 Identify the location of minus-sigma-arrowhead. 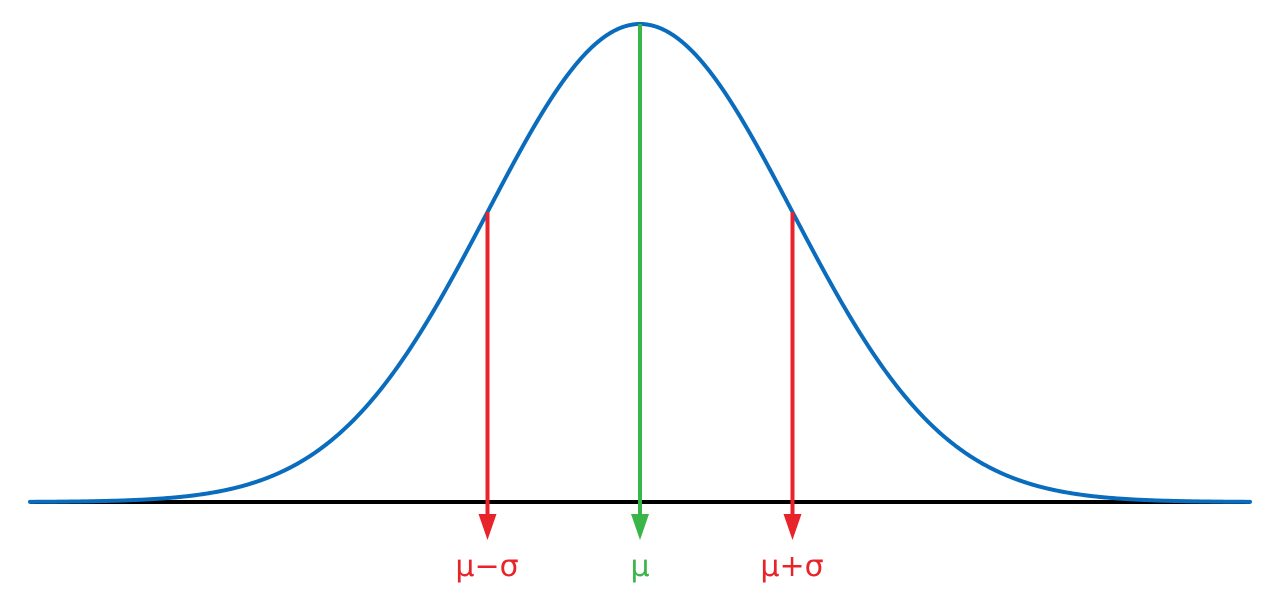
(487, 527).